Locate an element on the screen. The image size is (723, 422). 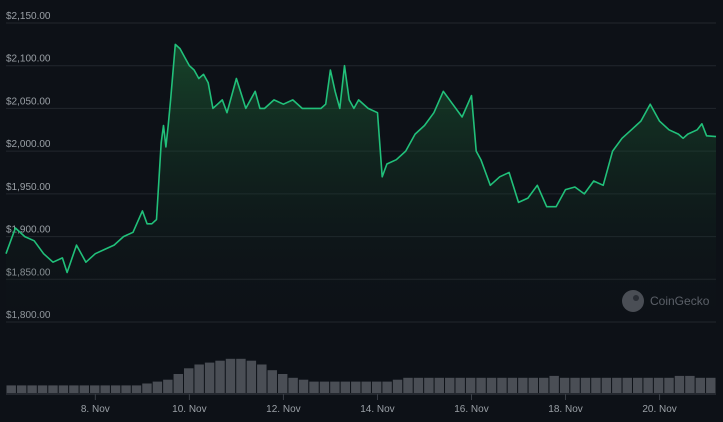
x-tick-label: 8. Nov is located at coordinates (95, 409).